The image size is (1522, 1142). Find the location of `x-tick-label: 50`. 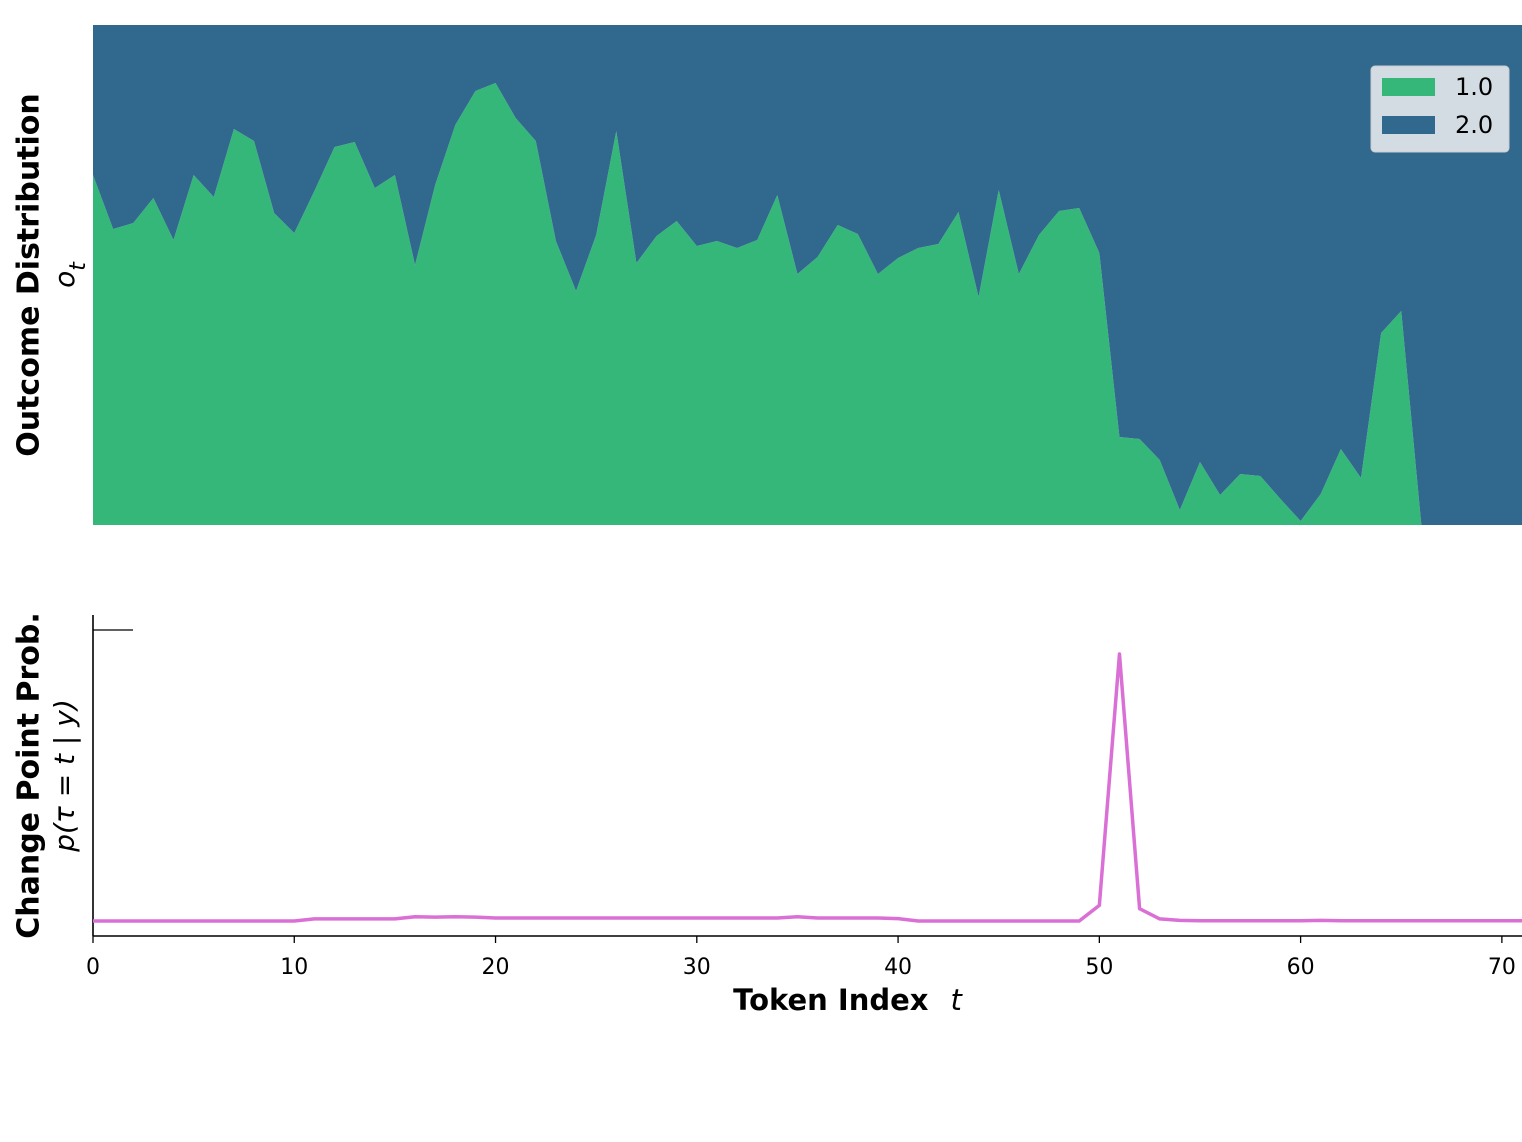

x-tick-label: 50 is located at coordinates (1099, 967).